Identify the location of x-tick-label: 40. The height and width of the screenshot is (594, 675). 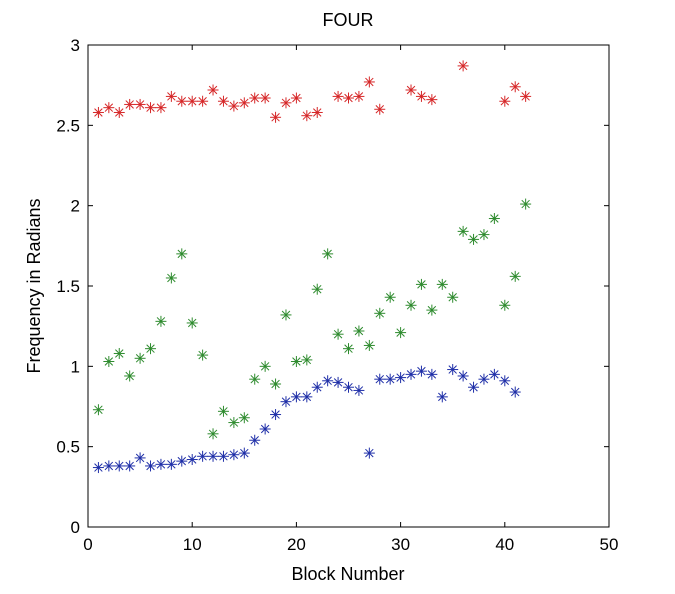
(504, 544).